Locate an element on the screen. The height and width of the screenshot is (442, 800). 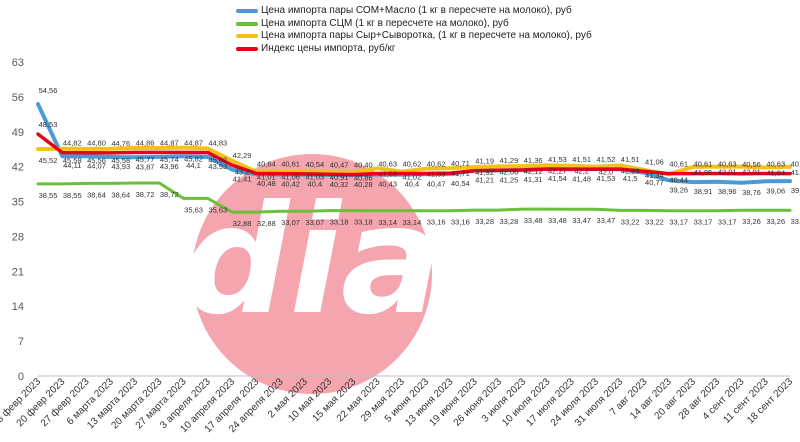
data-label: 41,98 is located at coordinates (795, 172).